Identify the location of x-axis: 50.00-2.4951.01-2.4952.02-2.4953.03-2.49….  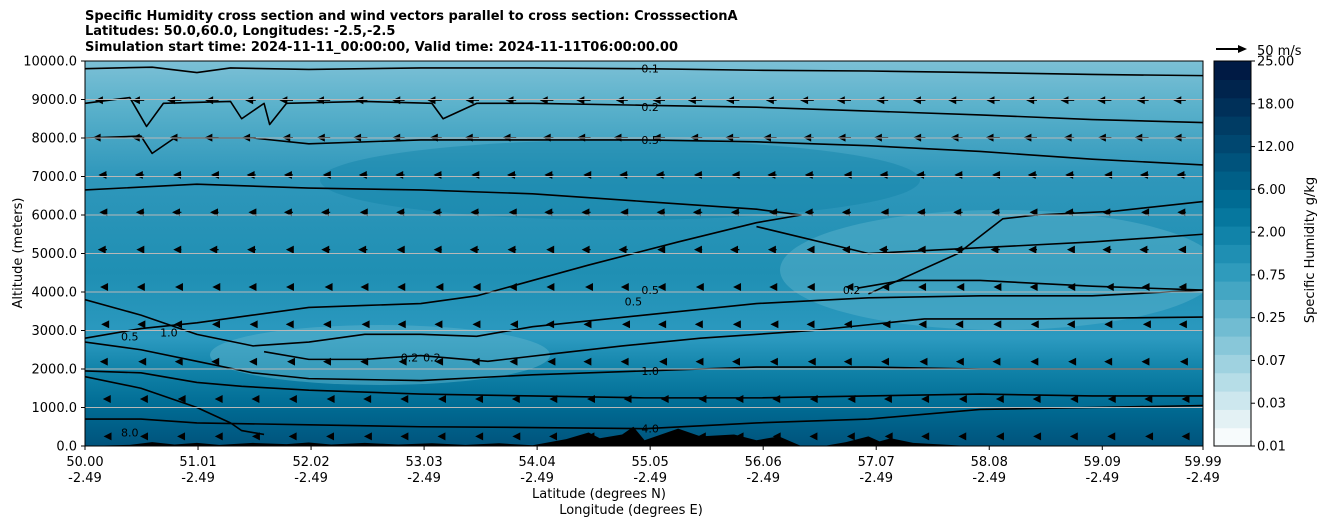
(644, 466).